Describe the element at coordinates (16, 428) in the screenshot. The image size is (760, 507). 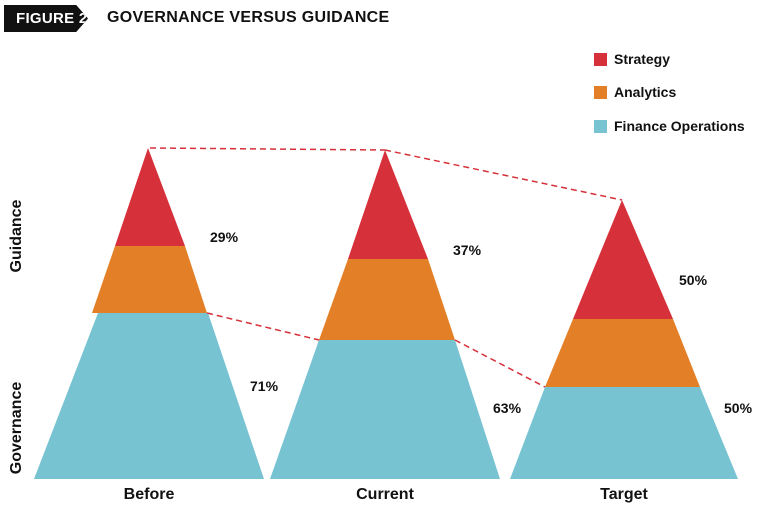
I see `side-label-governance: Governance` at that location.